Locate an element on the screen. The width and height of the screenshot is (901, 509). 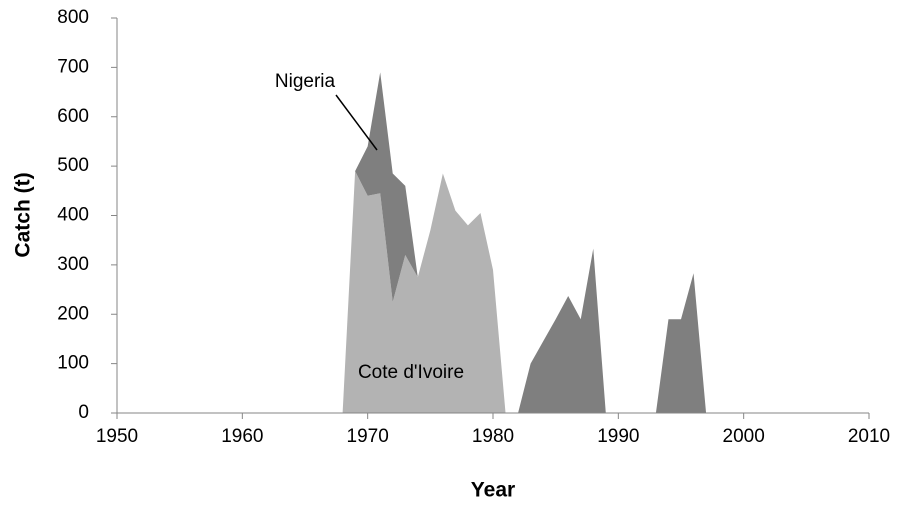
x-tick-label: 2010 is located at coordinates (869, 436).